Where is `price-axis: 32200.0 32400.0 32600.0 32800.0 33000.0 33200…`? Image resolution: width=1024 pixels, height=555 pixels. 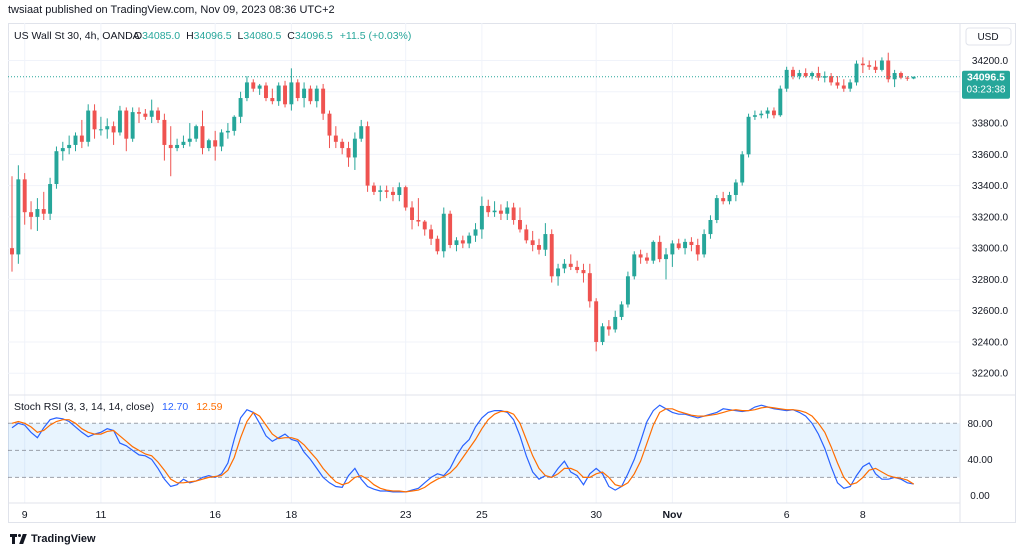 price-axis: 32200.0 32400.0 32600.0 32800.0 33000.0 33200… is located at coordinates (987, 279).